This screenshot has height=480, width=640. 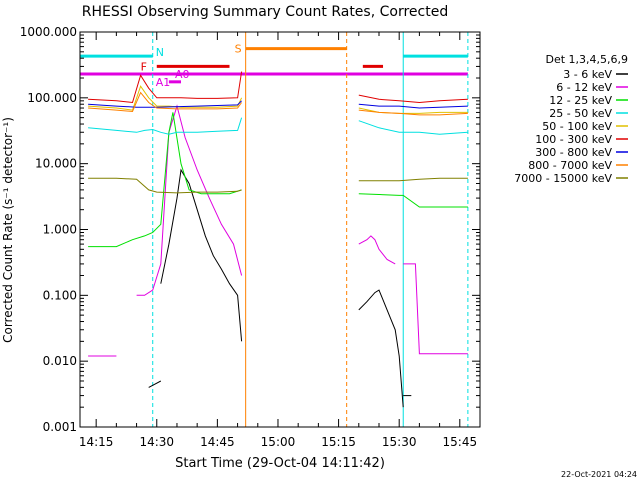 I want to click on legend-label: 50 - 100 keV, so click(x=577, y=126).